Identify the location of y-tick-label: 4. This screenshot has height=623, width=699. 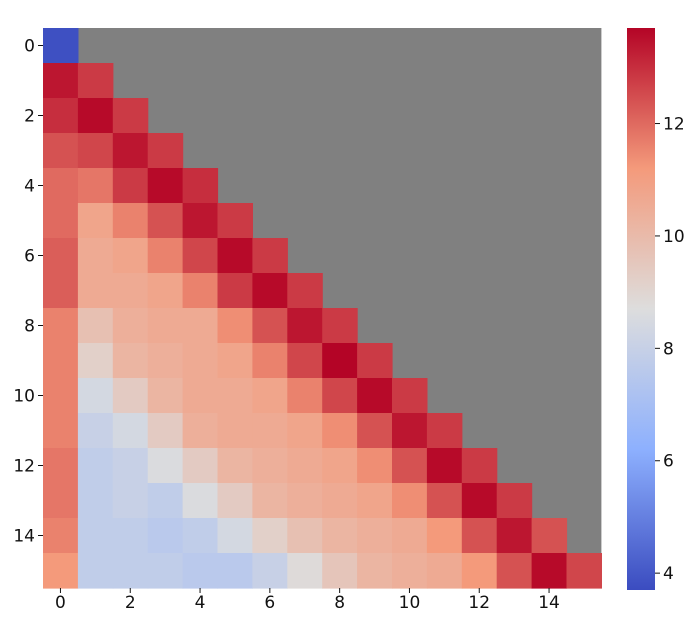
(29, 187).